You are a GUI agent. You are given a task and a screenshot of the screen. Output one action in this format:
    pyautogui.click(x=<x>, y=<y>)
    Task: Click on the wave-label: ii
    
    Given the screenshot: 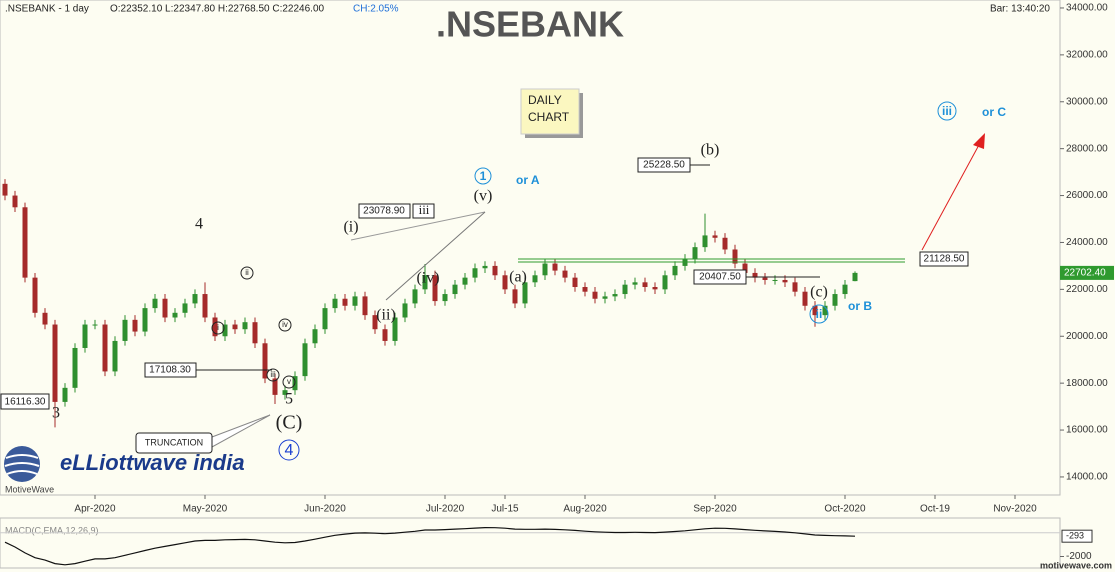 What is the action you would take?
    pyautogui.click(x=247, y=272)
    